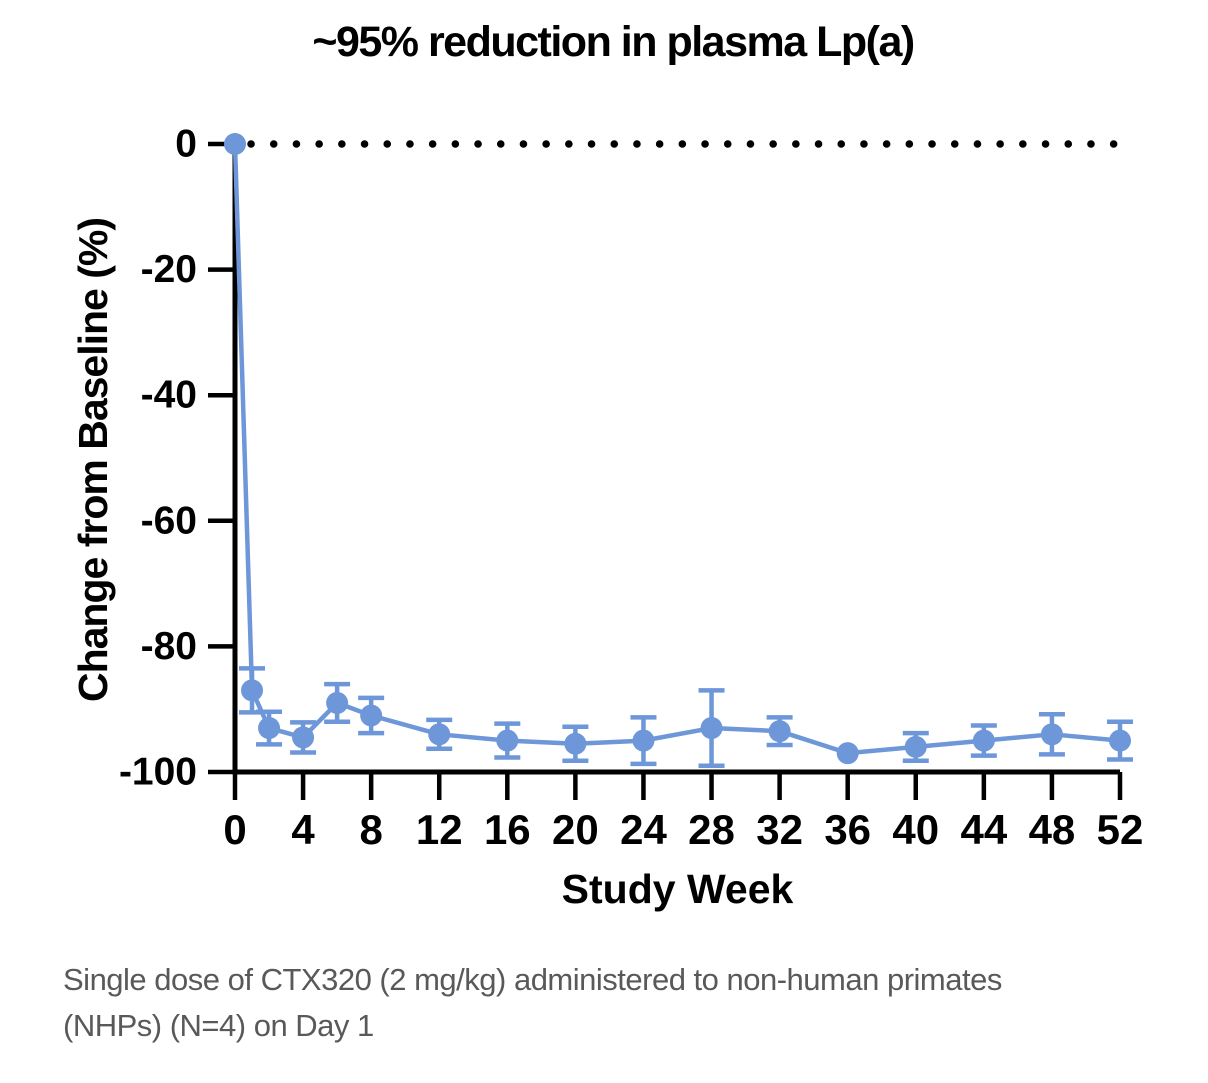  What do you see at coordinates (186, 144) in the screenshot?
I see `y-tick-label: 0` at bounding box center [186, 144].